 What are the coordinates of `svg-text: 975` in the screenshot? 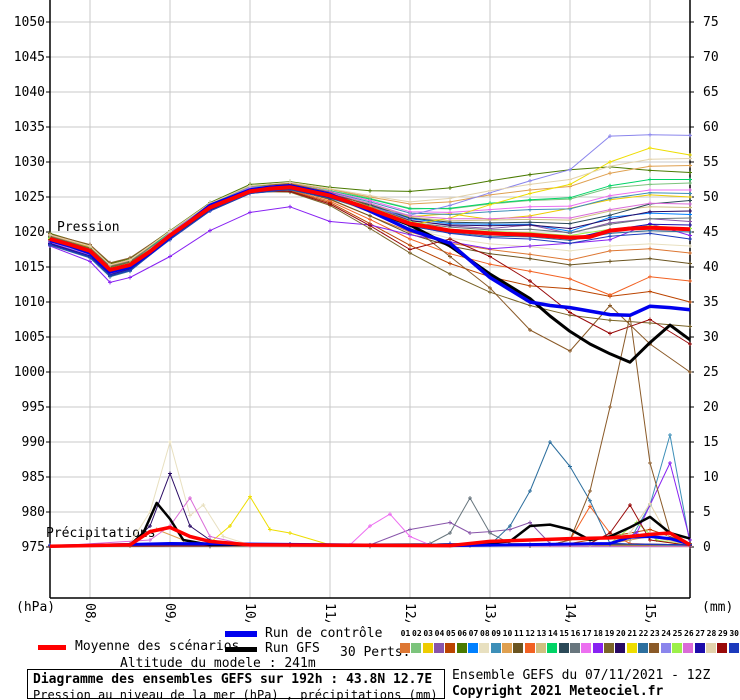 It's located at (33, 547).